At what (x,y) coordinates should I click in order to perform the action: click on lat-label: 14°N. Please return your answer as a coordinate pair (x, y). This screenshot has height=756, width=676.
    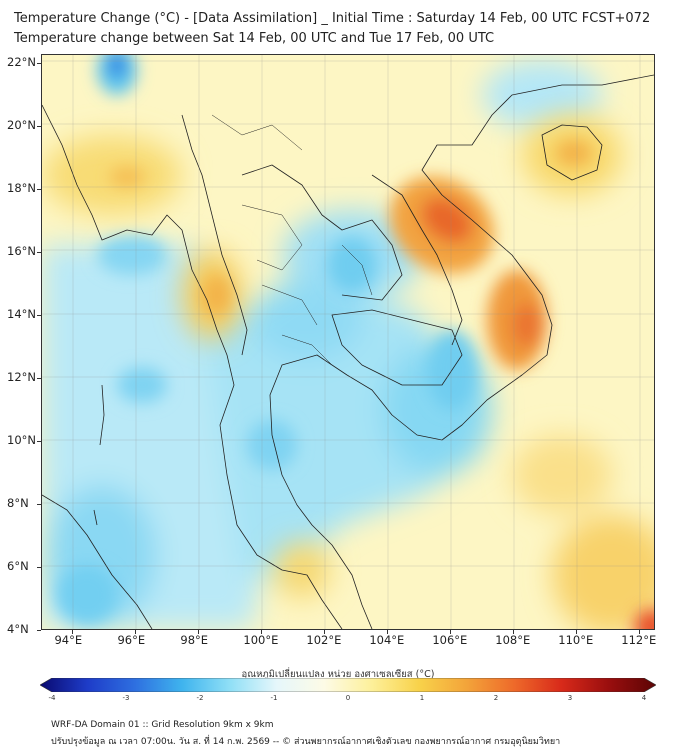
    Looking at the image, I should click on (21, 314).